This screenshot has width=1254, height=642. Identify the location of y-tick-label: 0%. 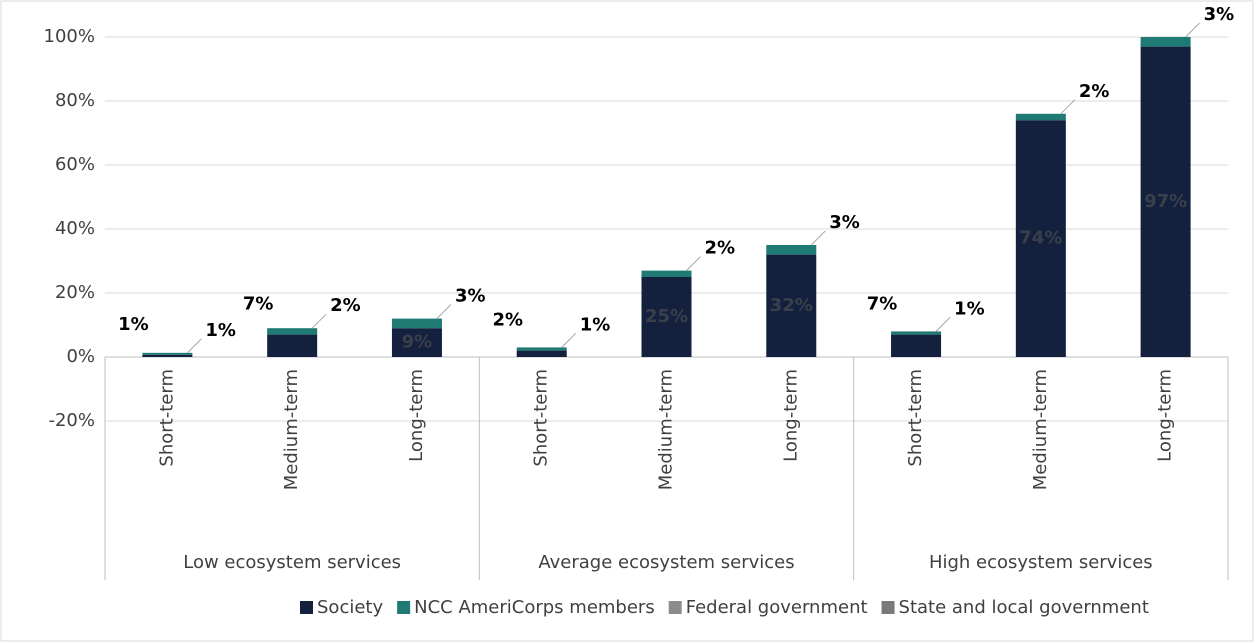
(80, 356).